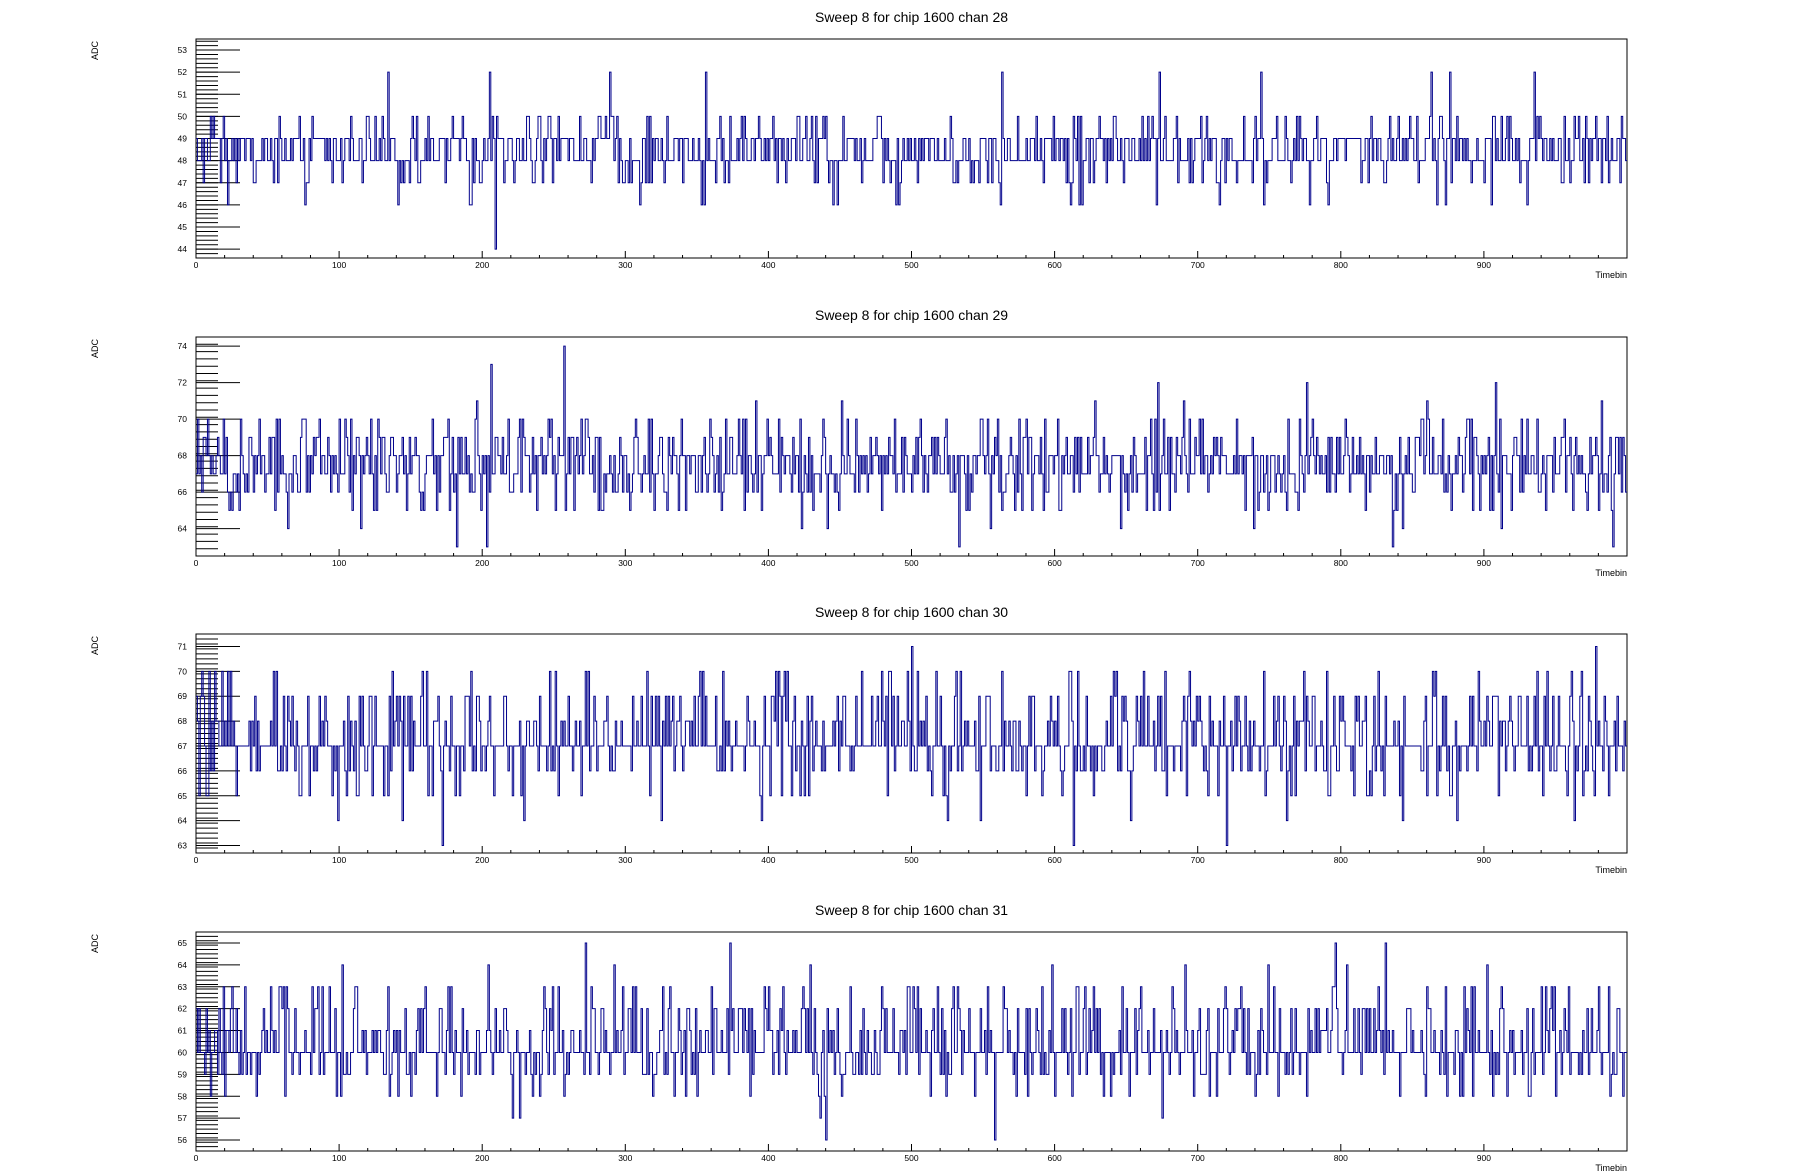 This screenshot has height=1172, width=1796. I want to click on y-tick-label: 61, so click(183, 1031).